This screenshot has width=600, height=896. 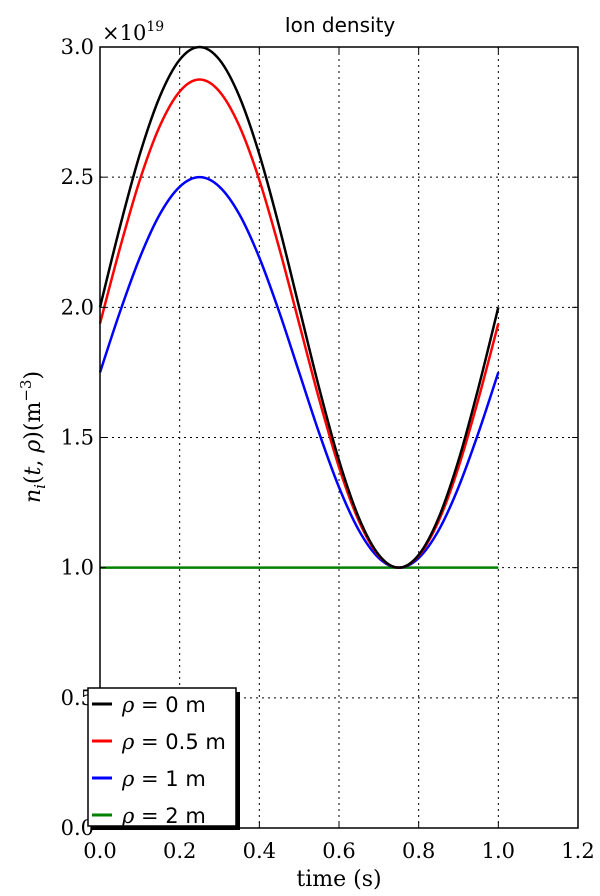 What do you see at coordinates (33, 437) in the screenshot?
I see `y-axis-label: ni(t, ρ)(m−3)` at bounding box center [33, 437].